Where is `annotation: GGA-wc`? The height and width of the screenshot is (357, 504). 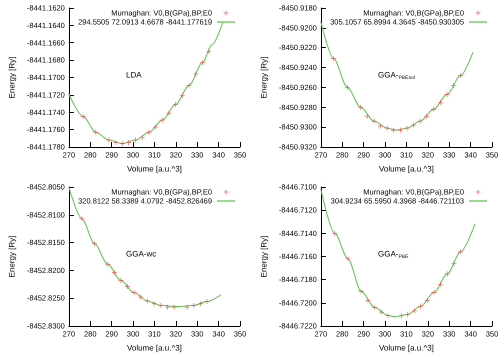 annotation: GGA-wc is located at coordinates (141, 253).